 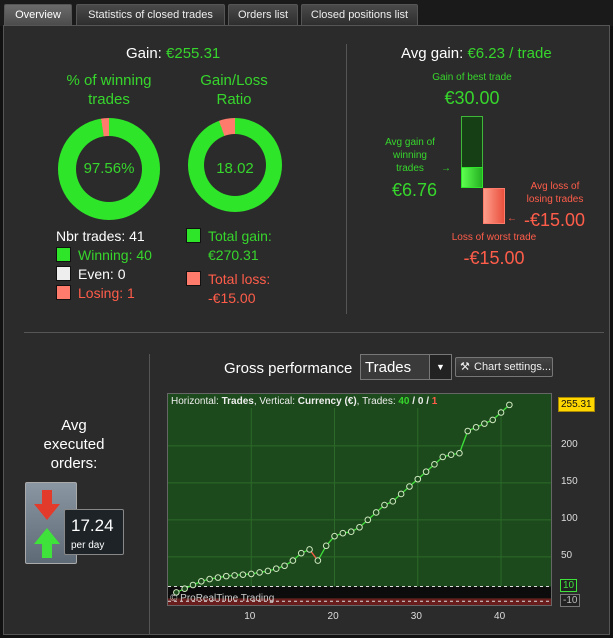 What do you see at coordinates (102, 274) in the screenshot?
I see `even-count: Even: 0` at bounding box center [102, 274].